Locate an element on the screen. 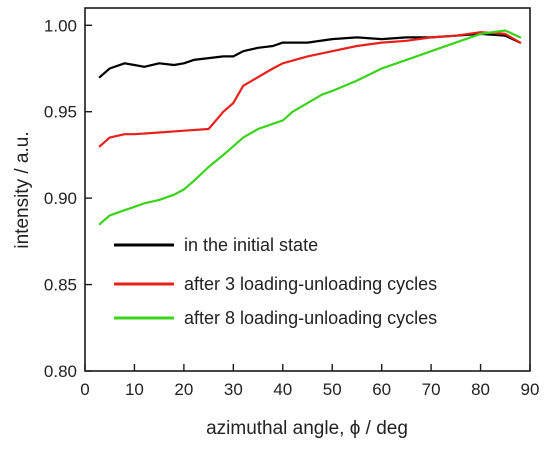 Image resolution: width=550 pixels, height=451 pixels. x-tick-label-9: 90 is located at coordinates (530, 389).